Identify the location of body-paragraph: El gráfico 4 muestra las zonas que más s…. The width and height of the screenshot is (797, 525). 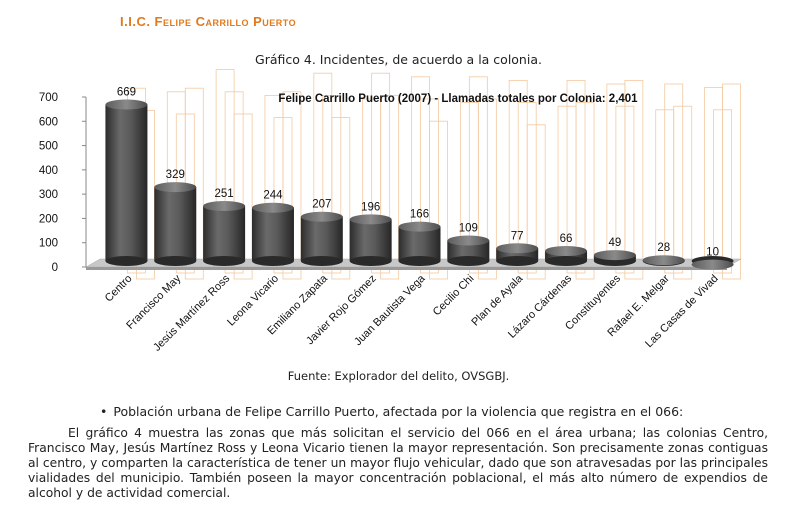
(398, 463).